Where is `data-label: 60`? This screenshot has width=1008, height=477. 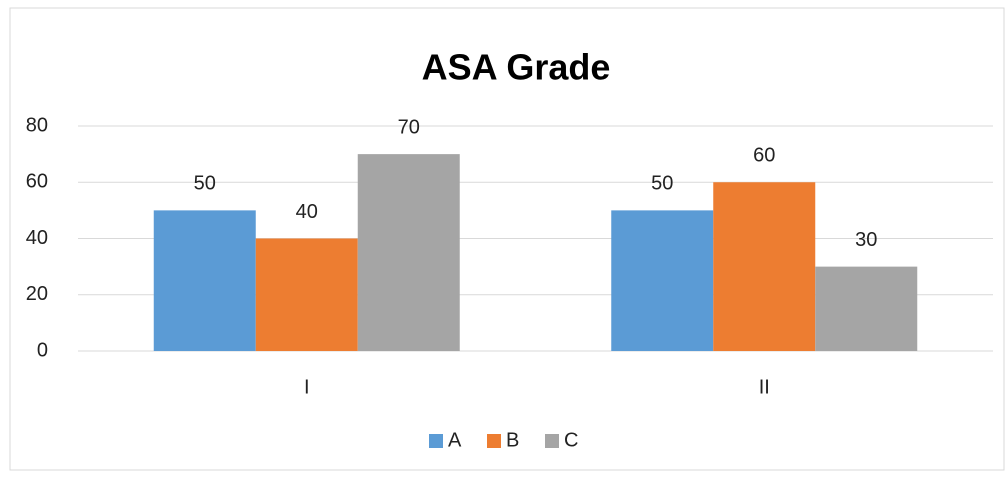 data-label: 60 is located at coordinates (764, 156).